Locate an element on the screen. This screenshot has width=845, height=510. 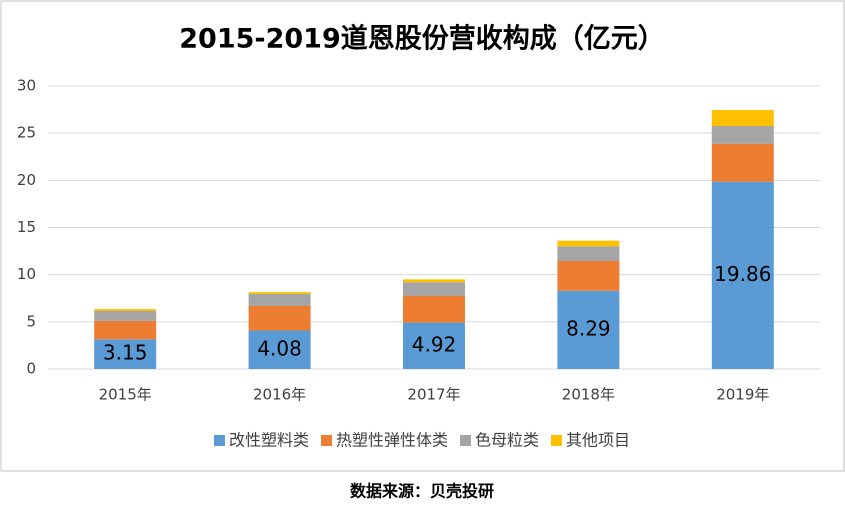
data-label: 19.86 is located at coordinates (742, 274).